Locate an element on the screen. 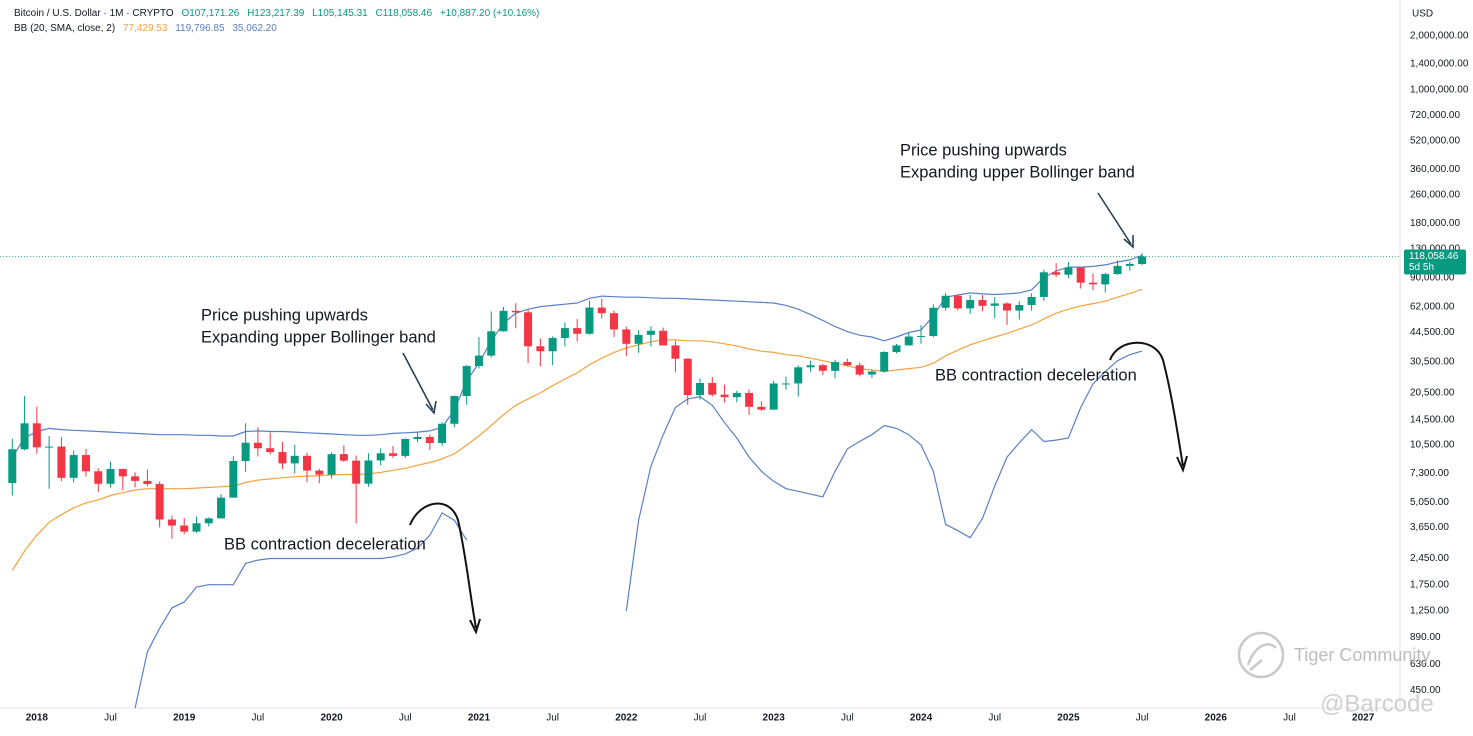 This screenshot has width=1473, height=736. indicator-lower: 35,062.20 is located at coordinates (254, 28).